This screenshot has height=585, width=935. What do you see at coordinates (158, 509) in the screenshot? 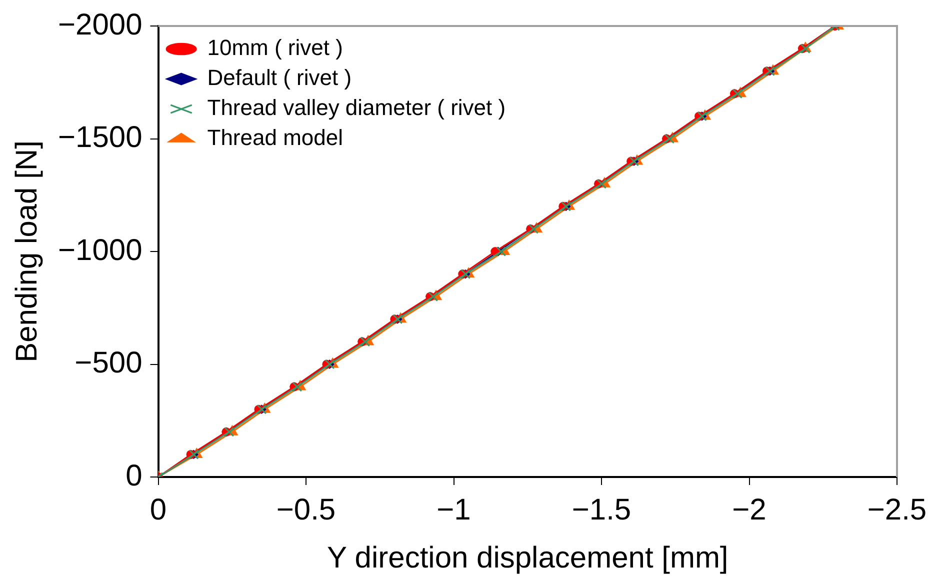
I see `x-tick-label: 0` at bounding box center [158, 509].